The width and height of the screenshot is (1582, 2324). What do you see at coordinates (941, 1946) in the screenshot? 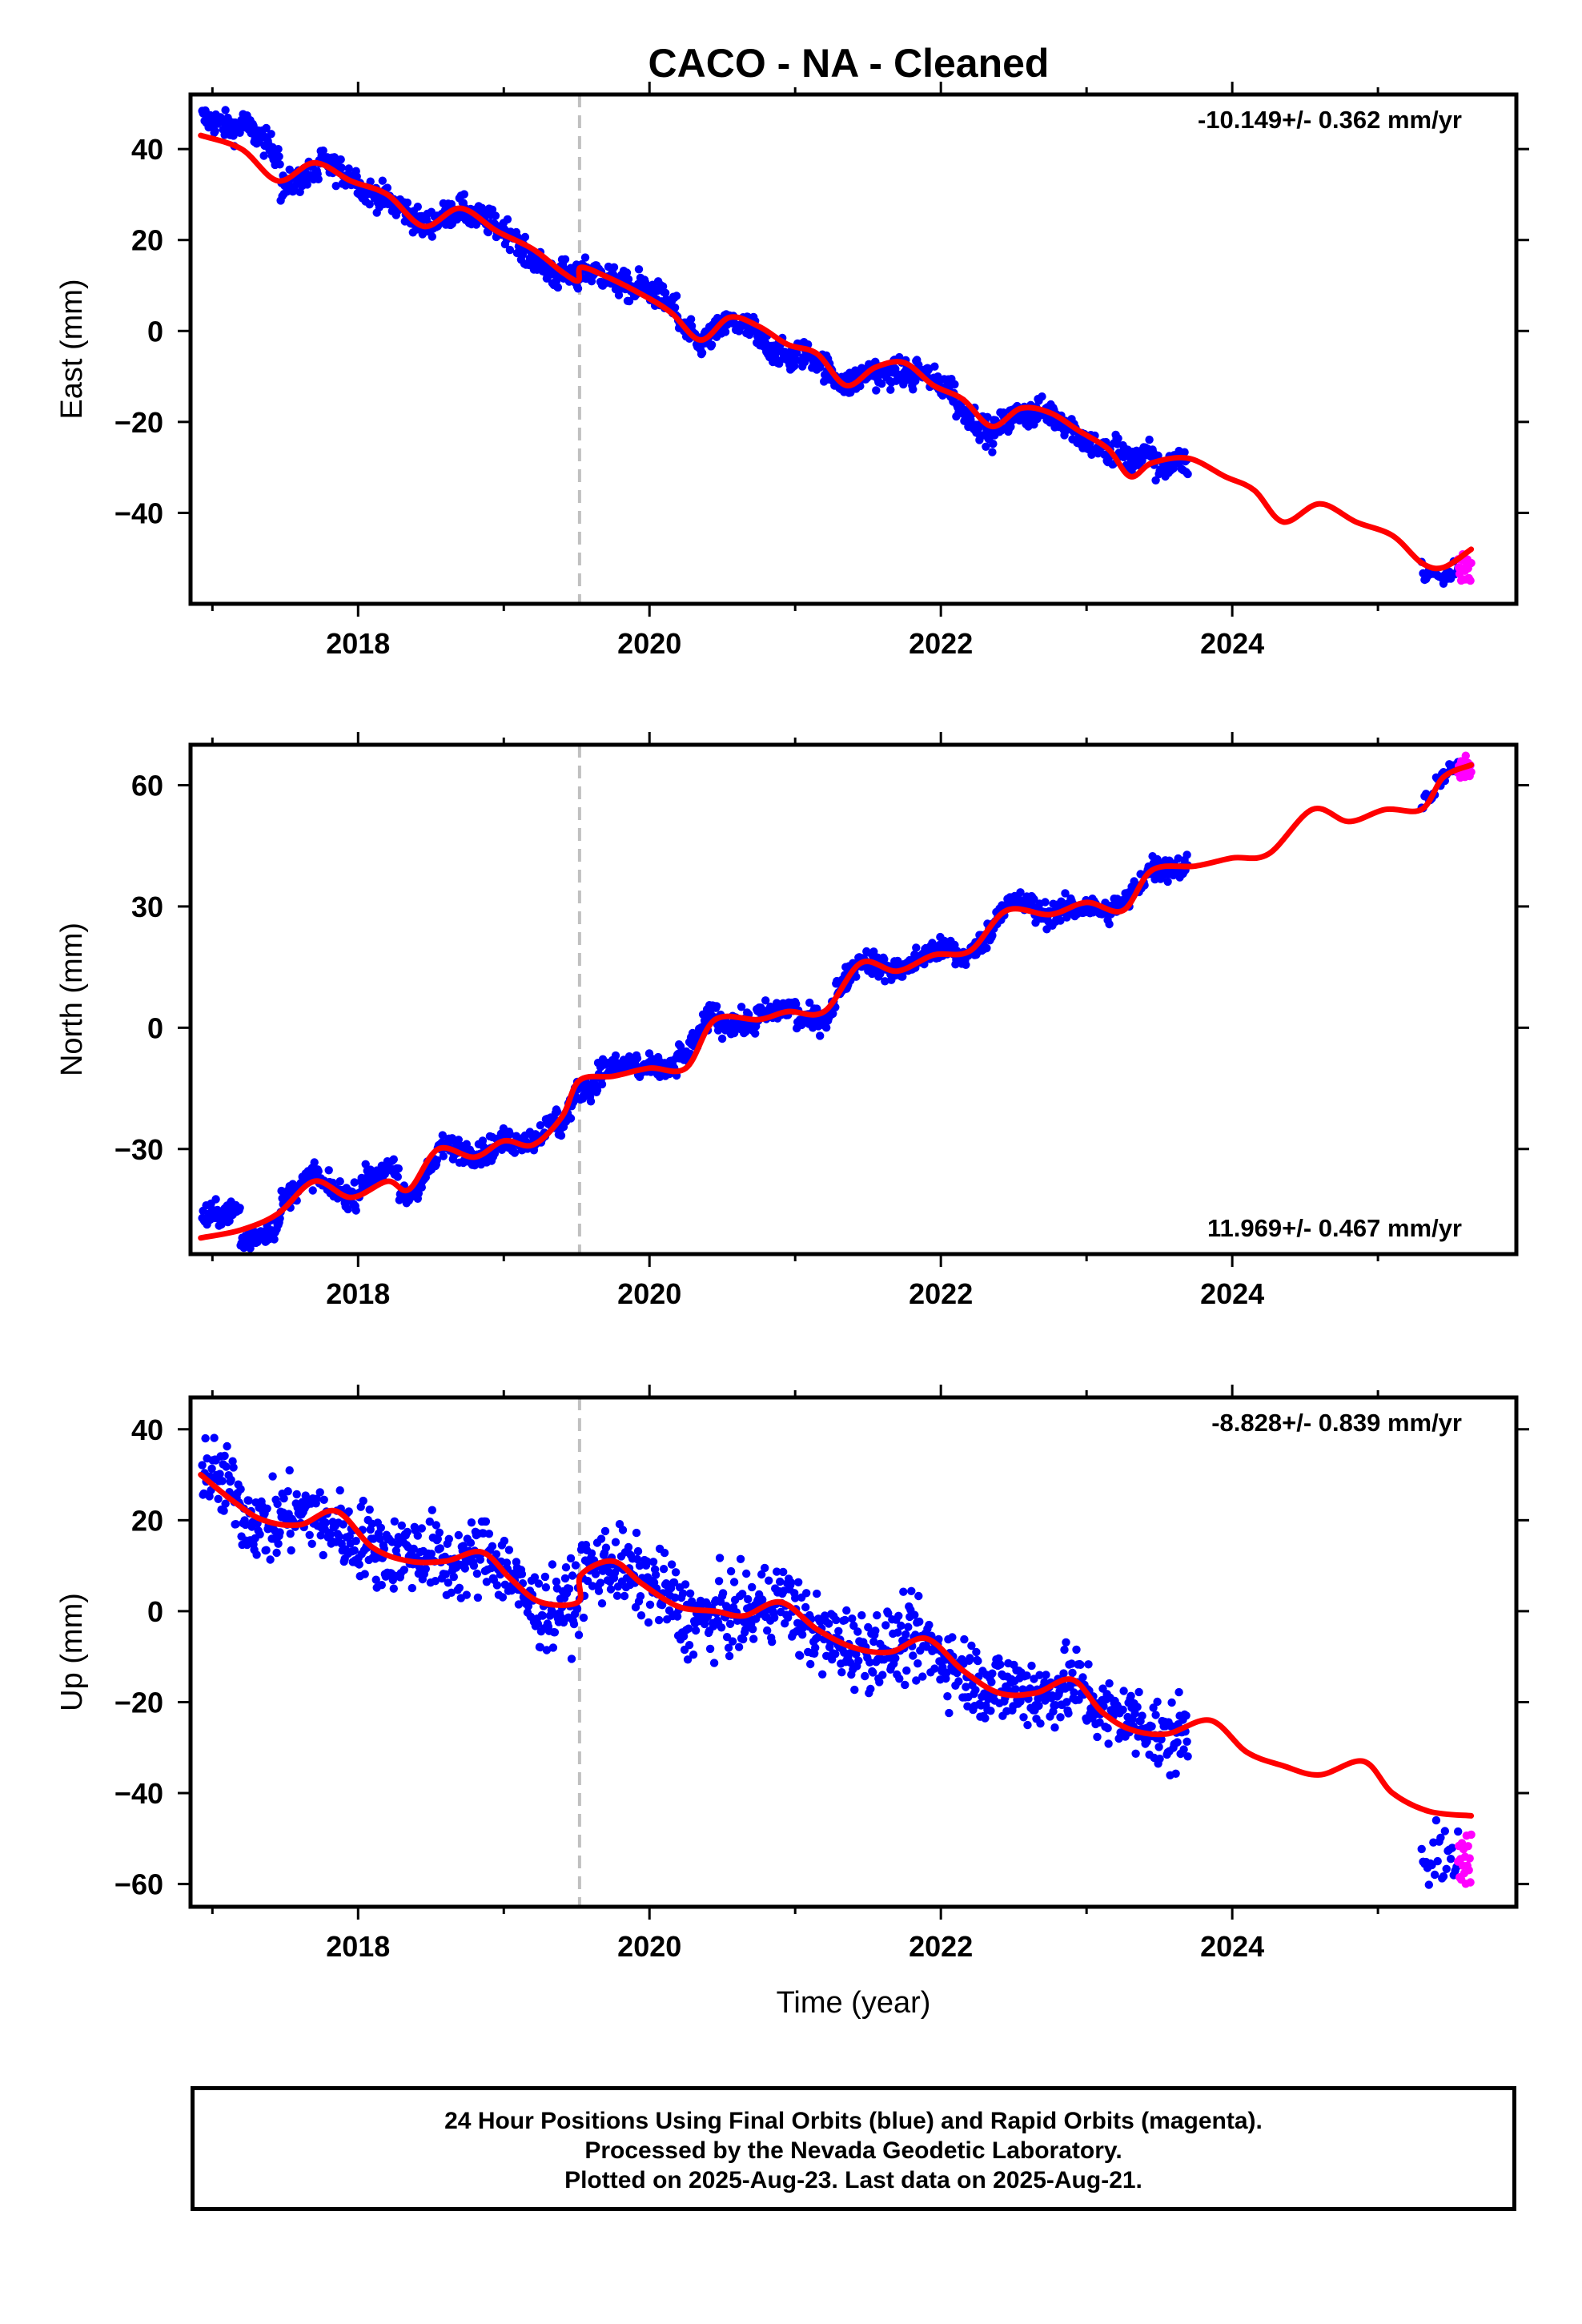
I see `up-xtick-label: 2022` at bounding box center [941, 1946].